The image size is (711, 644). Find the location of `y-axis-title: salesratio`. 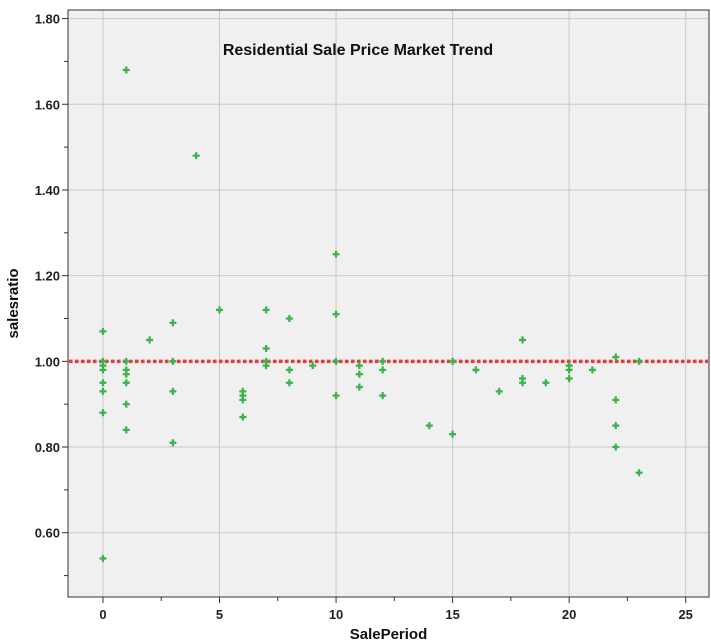

y-axis-title: salesratio is located at coordinates (13, 303).